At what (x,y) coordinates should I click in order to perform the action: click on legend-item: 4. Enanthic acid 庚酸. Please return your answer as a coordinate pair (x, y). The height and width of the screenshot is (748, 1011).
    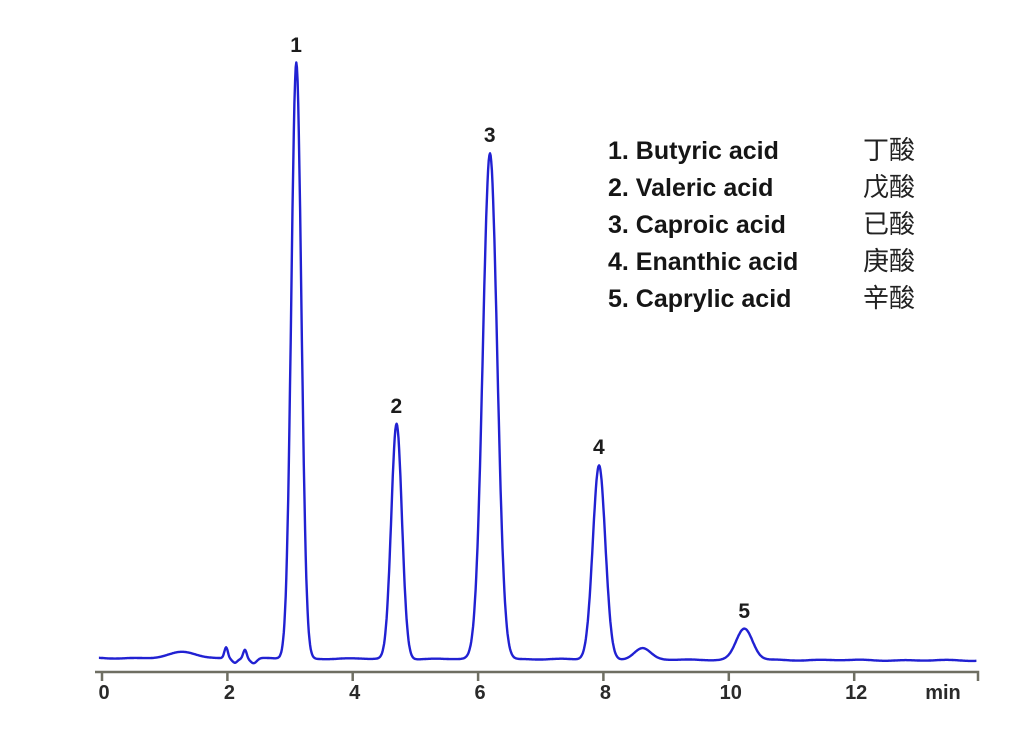
    Looking at the image, I should click on (761, 259).